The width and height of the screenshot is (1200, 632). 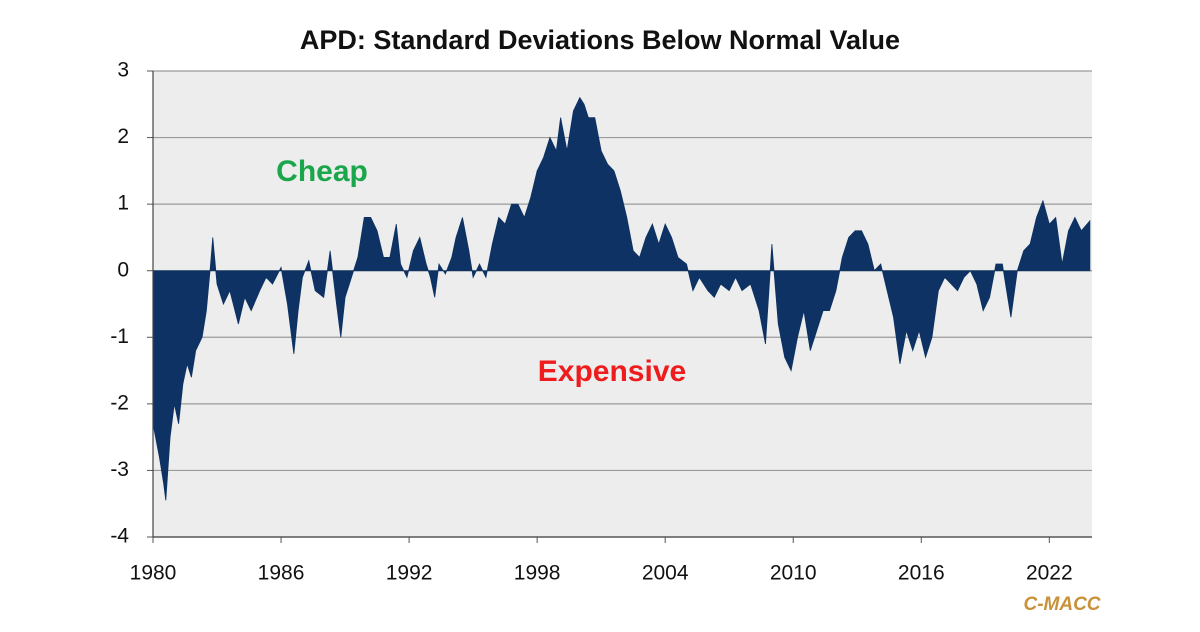 I want to click on y-tick-label: 0, so click(x=123, y=269).